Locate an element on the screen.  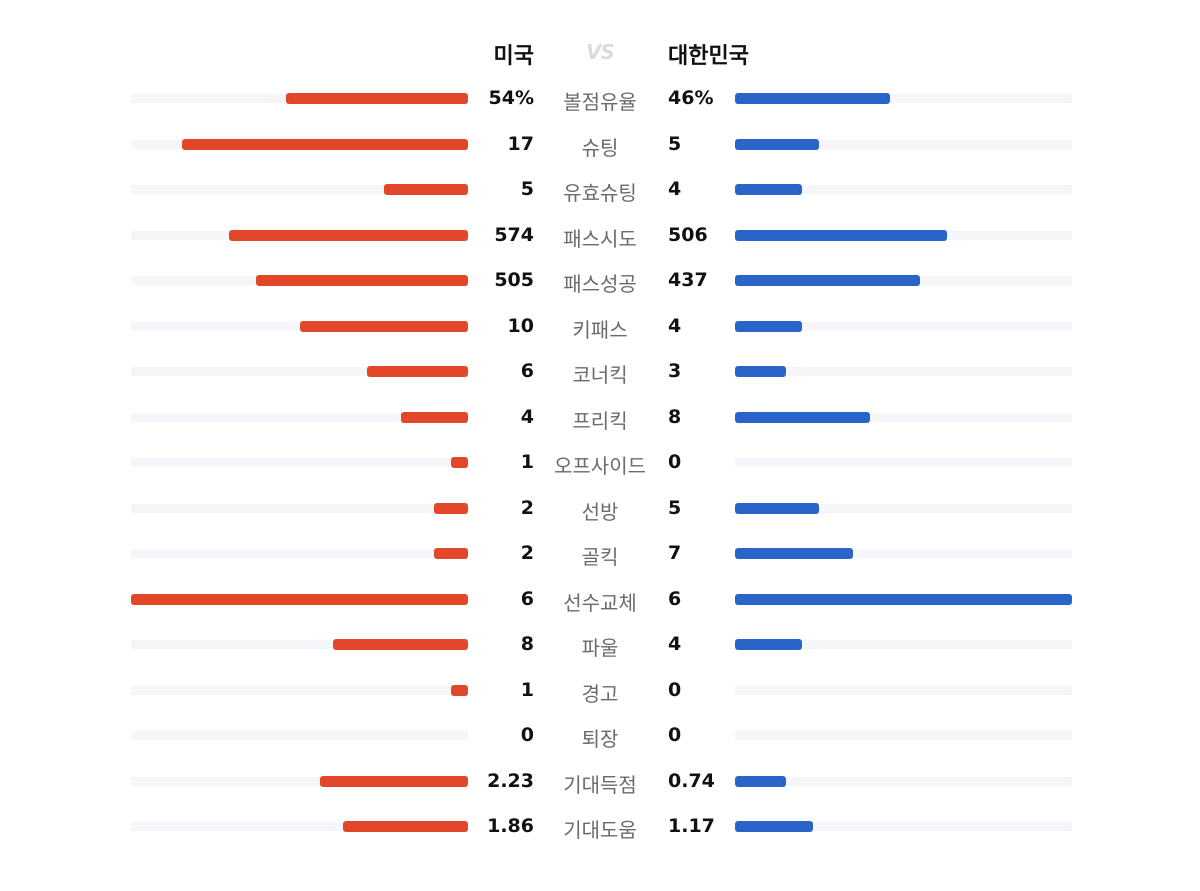
away-value: 437 is located at coordinates (688, 280).